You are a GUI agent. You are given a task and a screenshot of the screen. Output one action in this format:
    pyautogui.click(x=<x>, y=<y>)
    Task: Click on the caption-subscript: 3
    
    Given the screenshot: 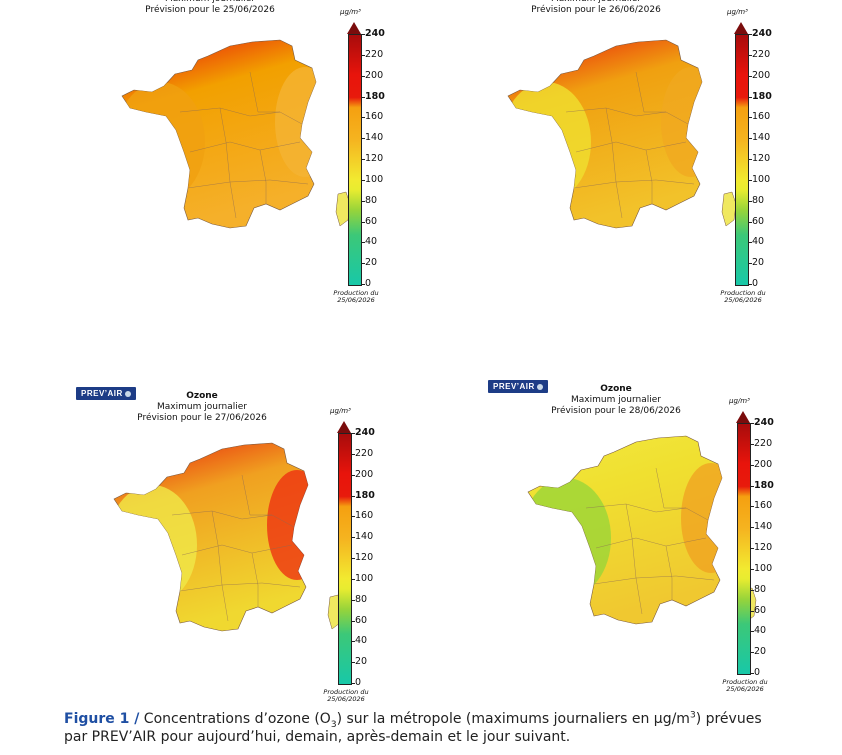 What is the action you would take?
    pyautogui.click(x=333, y=724)
    